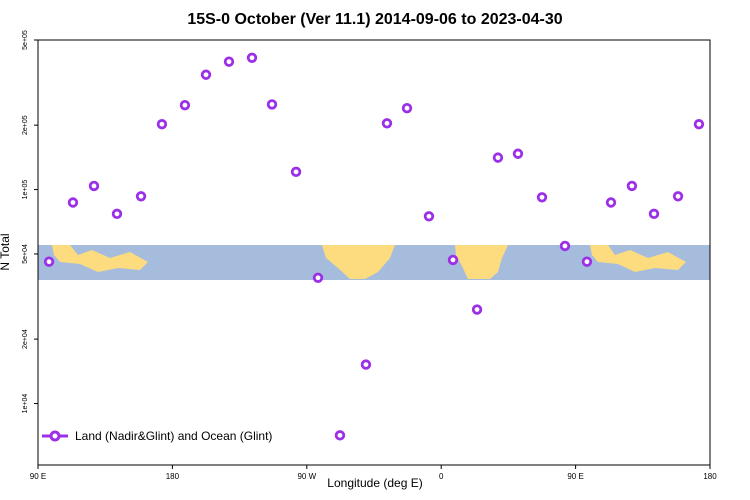  I want to click on y-tick-label: 5e+05, so click(25, 40).